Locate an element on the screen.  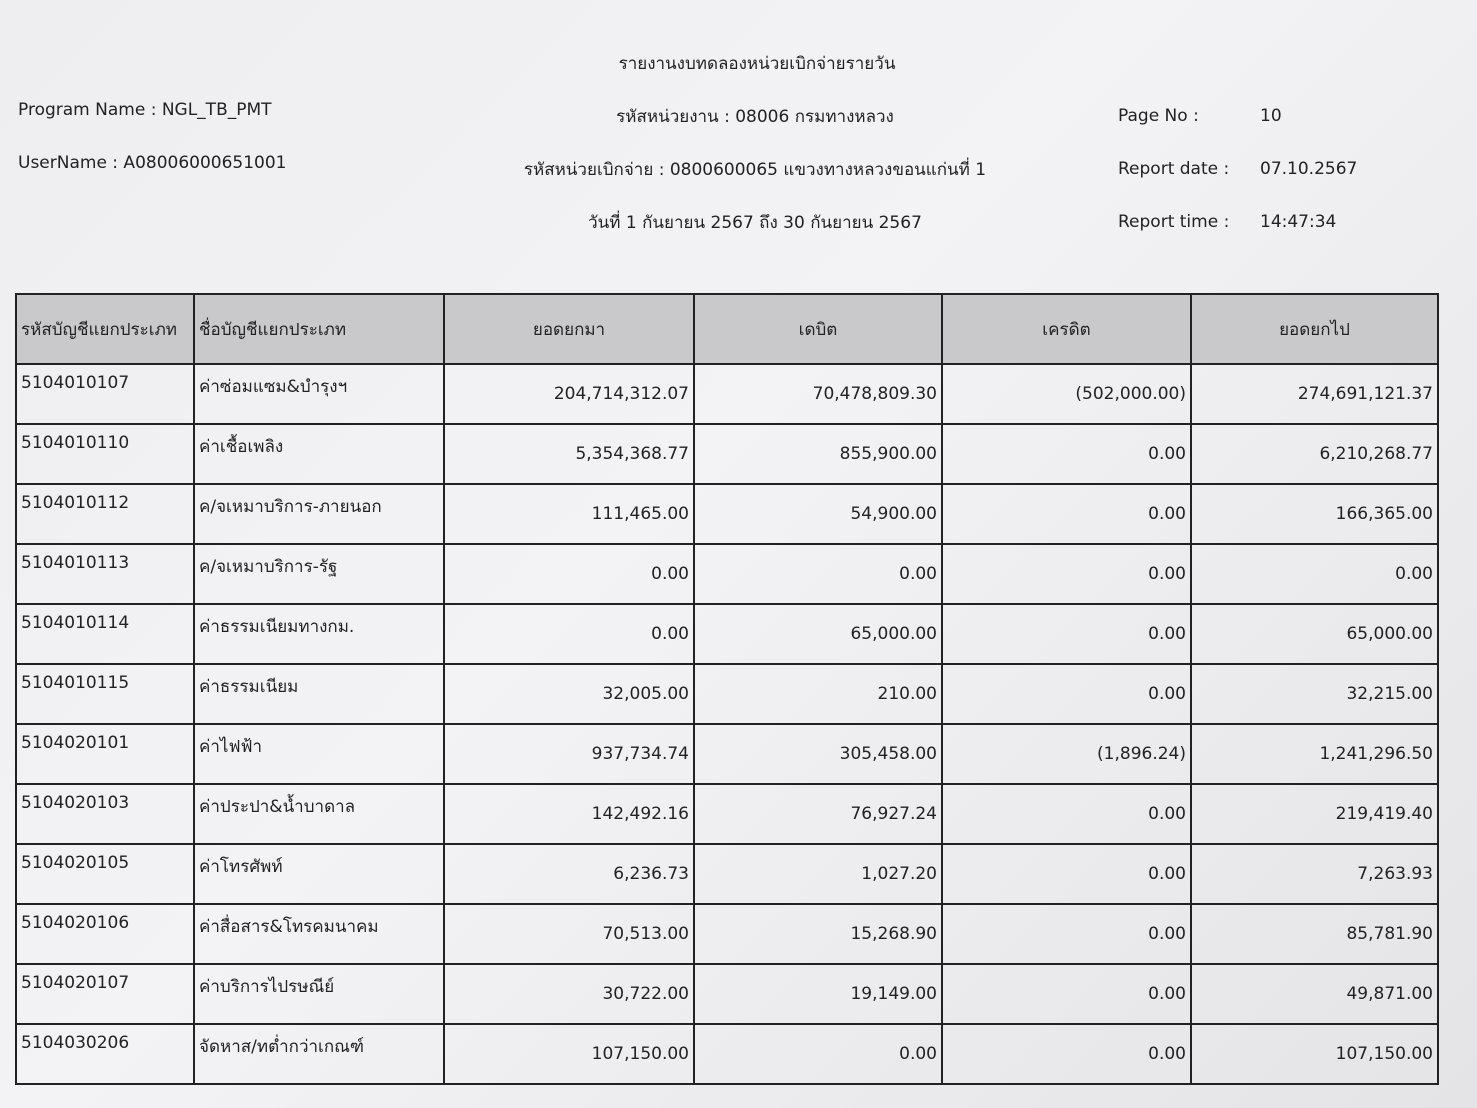
page-no: 10 is located at coordinates (1271, 116).